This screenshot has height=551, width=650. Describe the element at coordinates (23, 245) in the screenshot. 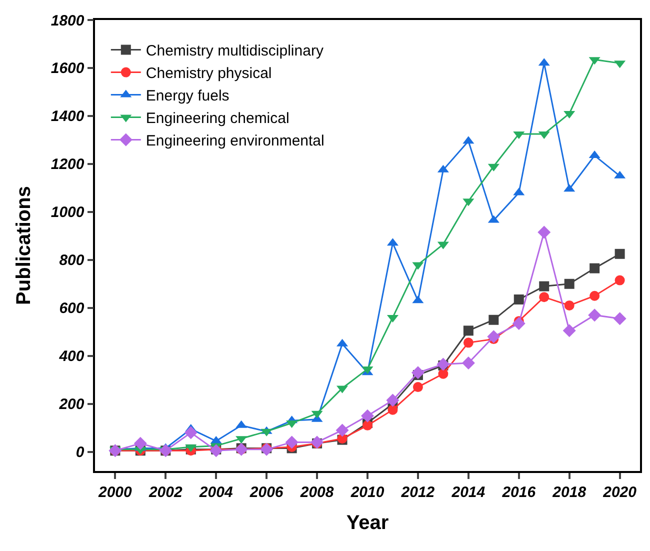

I see `y-axis-title: Publications` at that location.